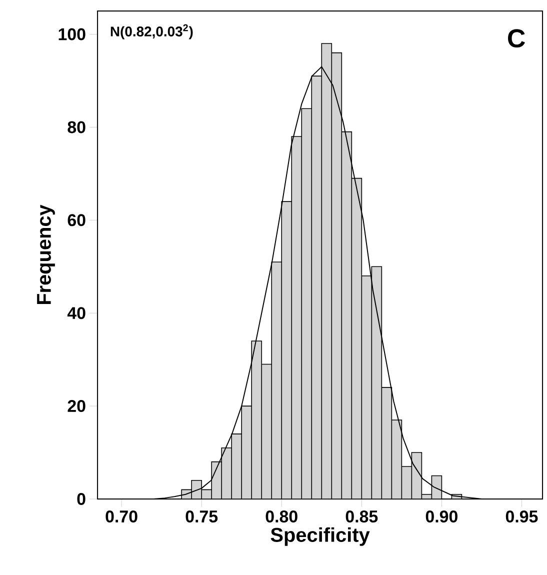 The height and width of the screenshot is (575, 547). Describe the element at coordinates (77, 313) in the screenshot. I see `y-tick-label: 40` at that location.